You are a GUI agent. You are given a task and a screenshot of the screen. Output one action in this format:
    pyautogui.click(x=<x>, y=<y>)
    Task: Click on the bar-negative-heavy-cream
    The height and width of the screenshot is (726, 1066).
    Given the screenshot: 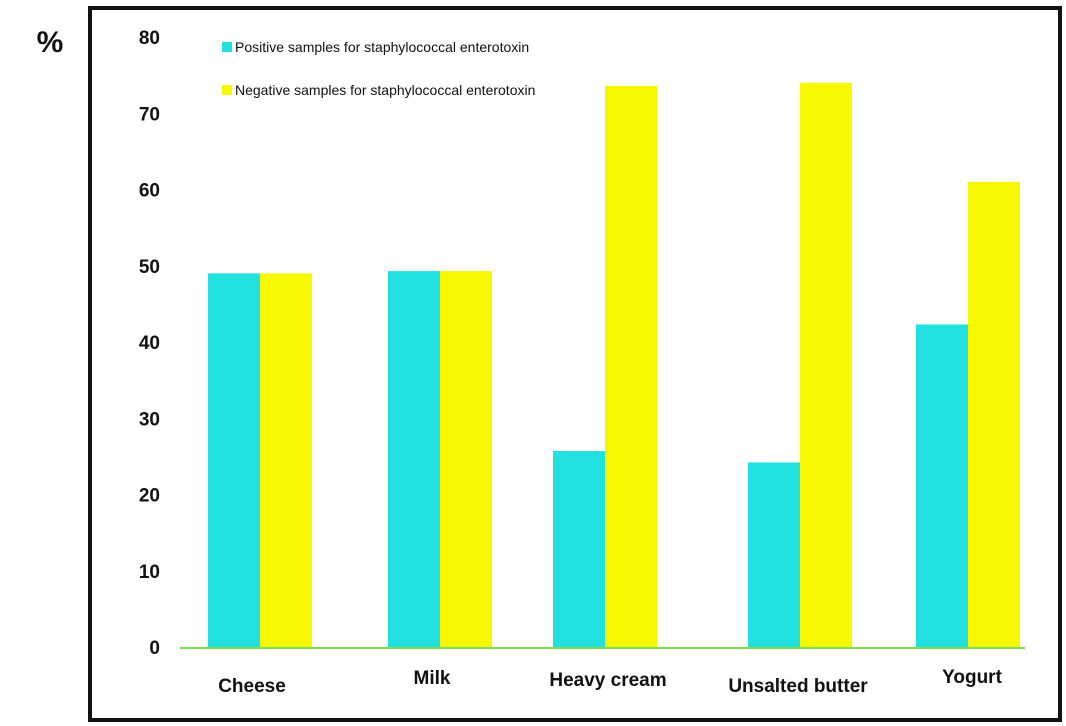 What is the action you would take?
    pyautogui.click(x=631, y=366)
    